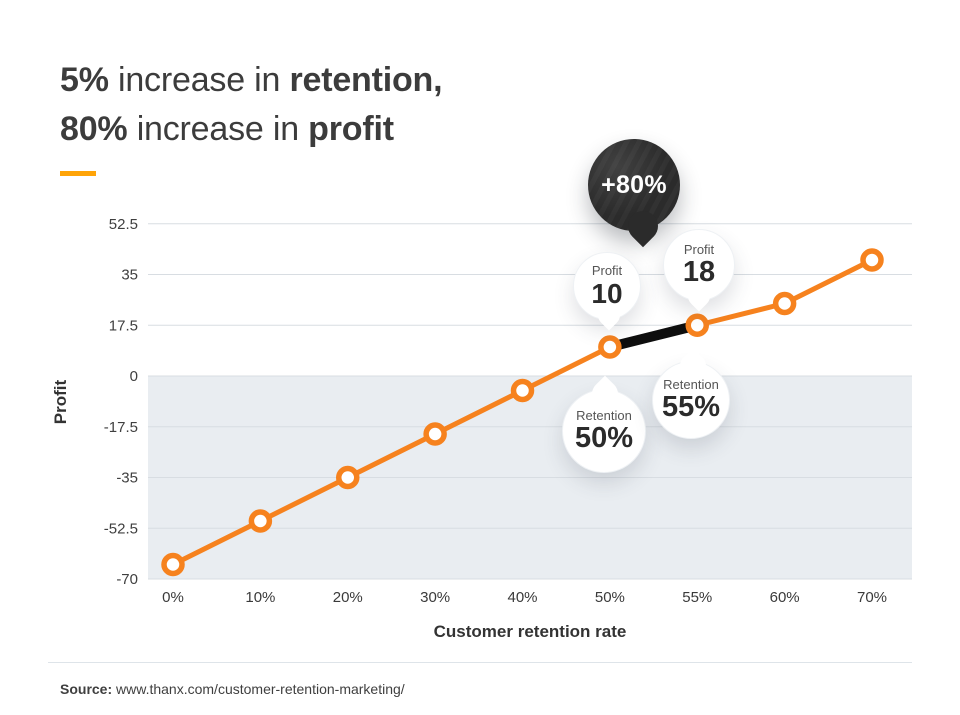 This screenshot has width=960, height=715. What do you see at coordinates (86, 689) in the screenshot?
I see `source-label: Source:` at bounding box center [86, 689].